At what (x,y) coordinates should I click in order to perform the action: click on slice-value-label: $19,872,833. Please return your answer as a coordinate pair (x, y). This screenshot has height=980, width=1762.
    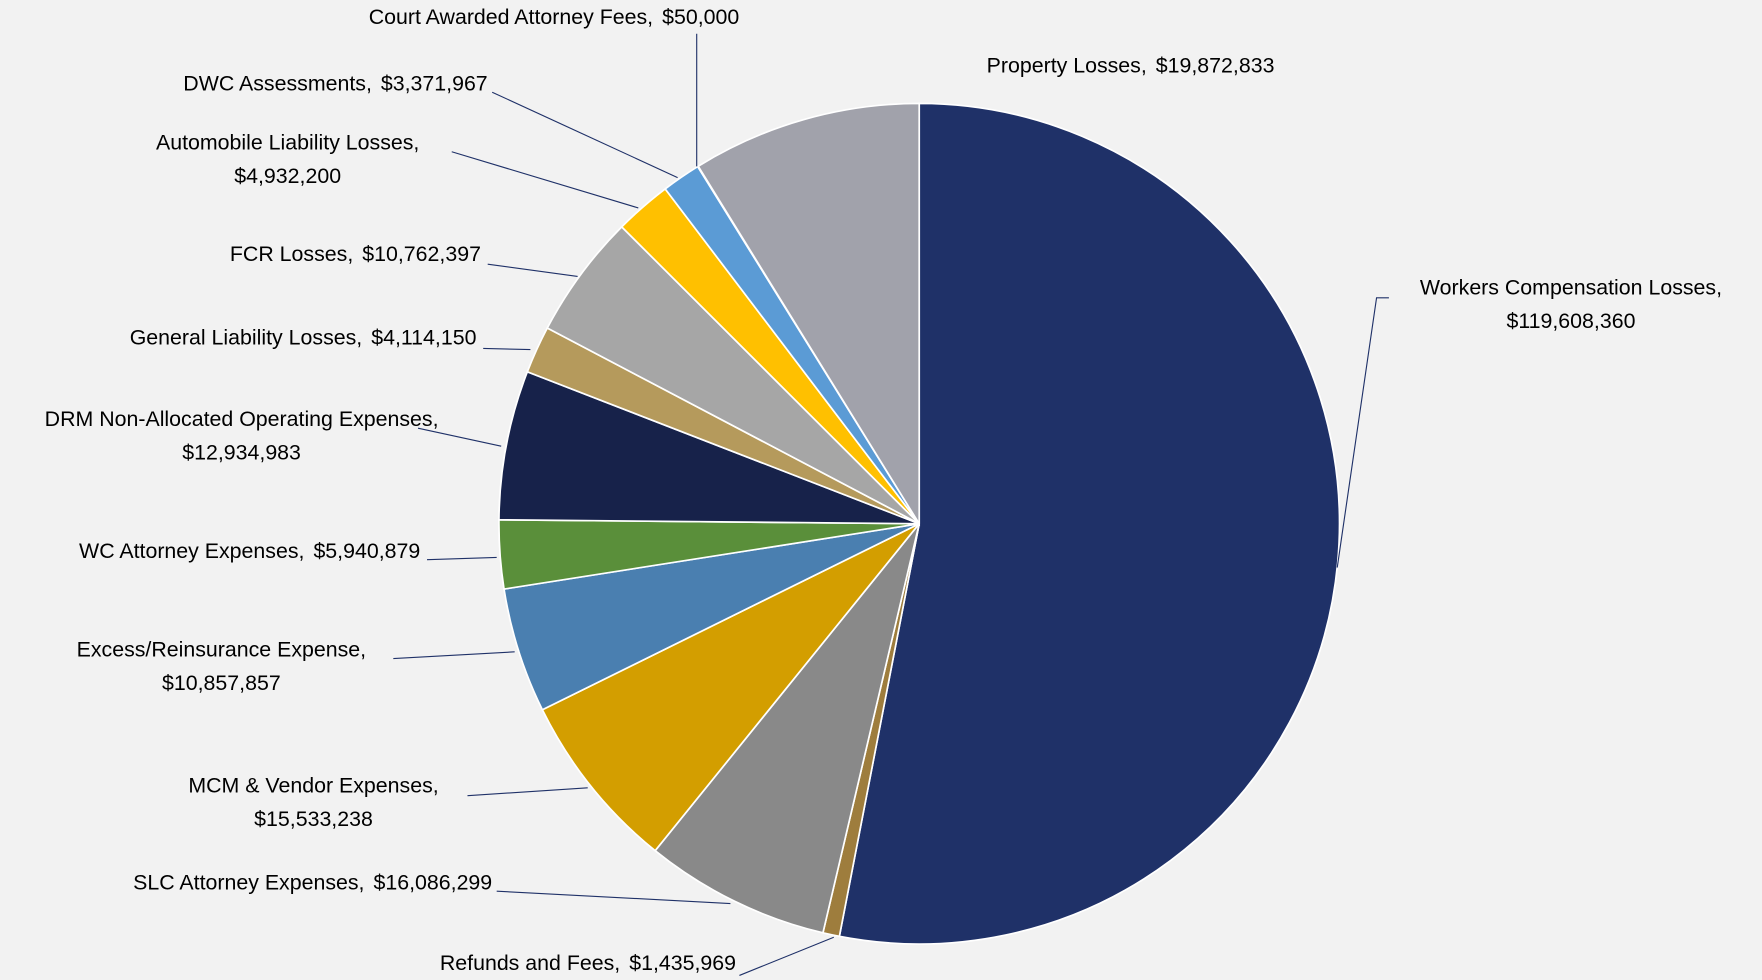
    Looking at the image, I should click on (1215, 65).